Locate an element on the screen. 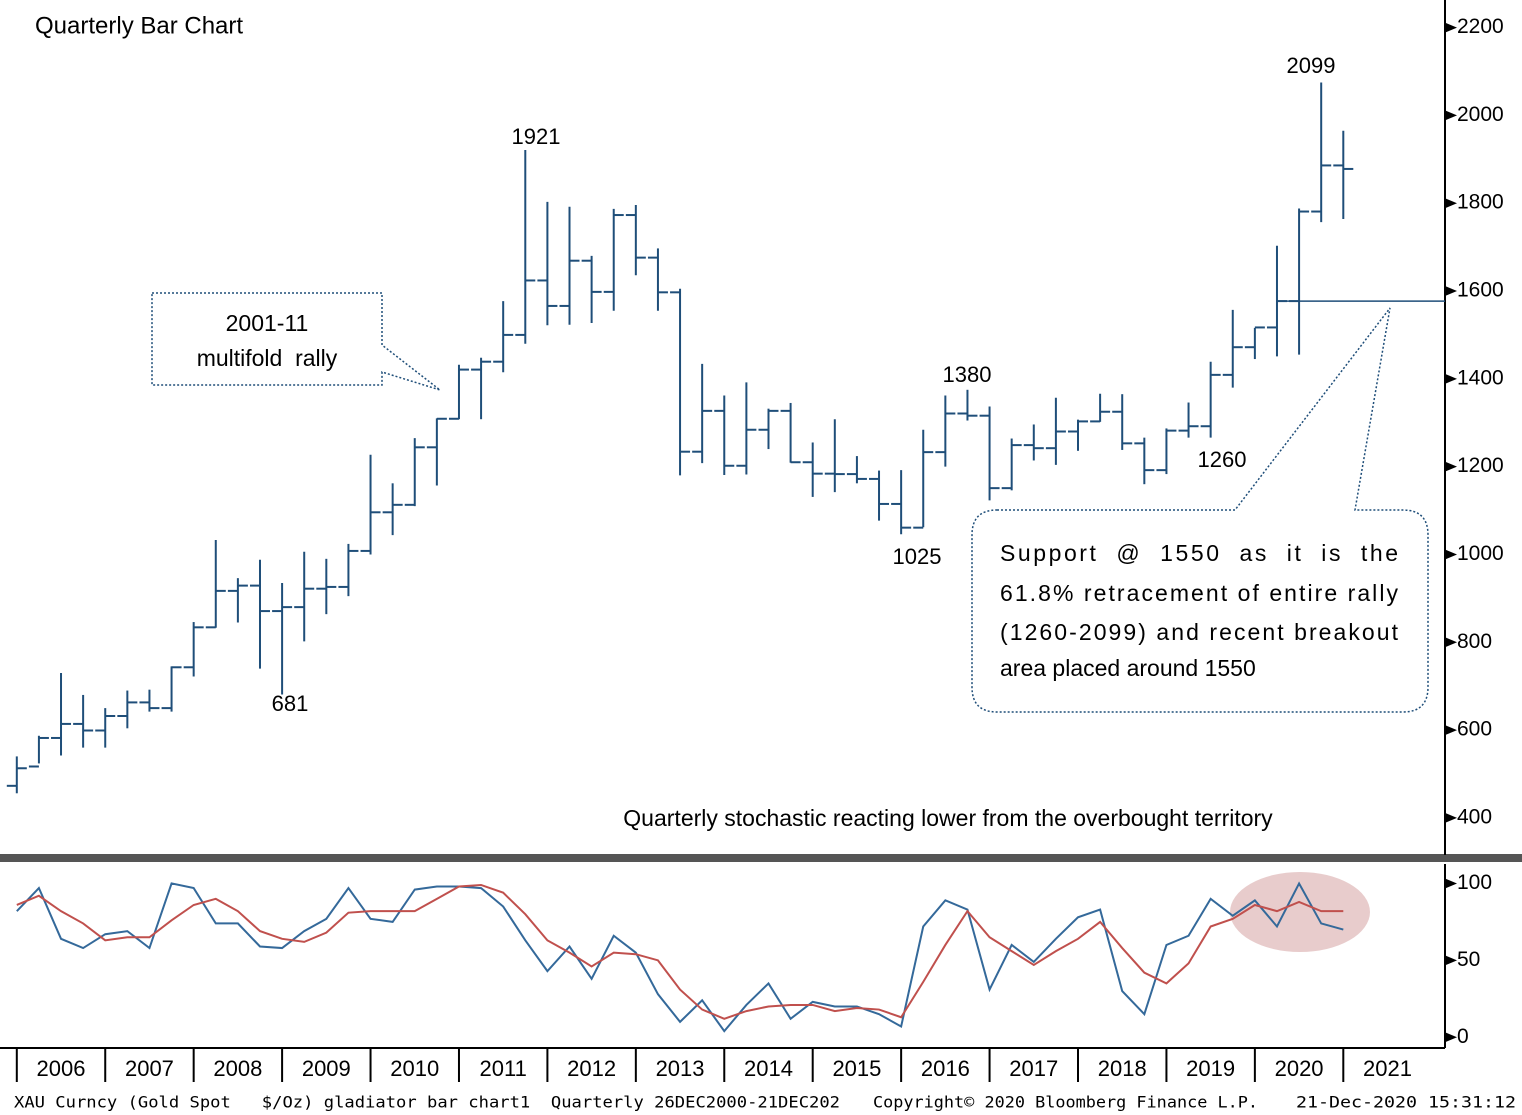 The width and height of the screenshot is (1522, 1115). x-tick-label: 2011 is located at coordinates (503, 1068).